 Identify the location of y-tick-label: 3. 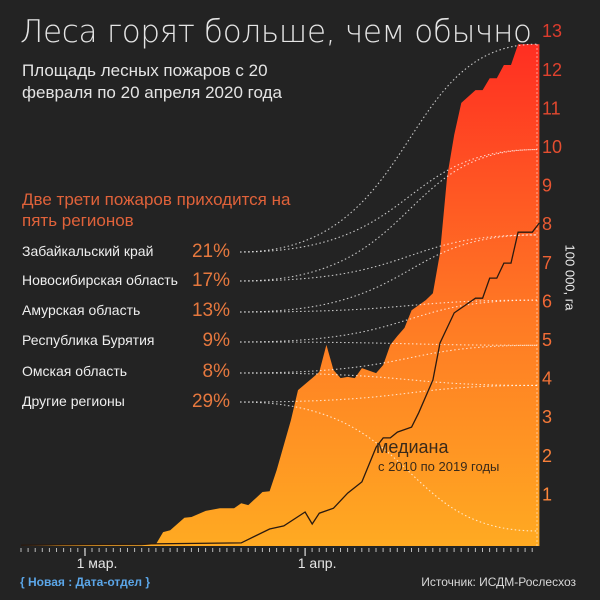
(547, 417).